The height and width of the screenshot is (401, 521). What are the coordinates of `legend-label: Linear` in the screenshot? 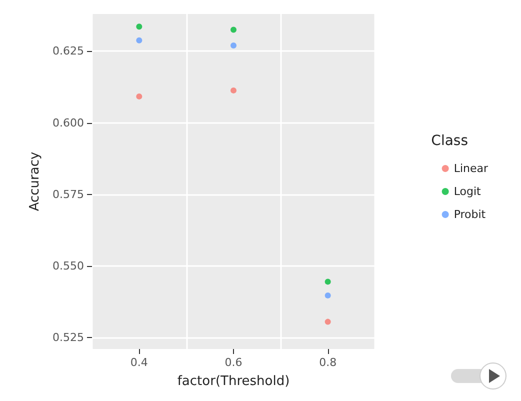 It's located at (471, 168).